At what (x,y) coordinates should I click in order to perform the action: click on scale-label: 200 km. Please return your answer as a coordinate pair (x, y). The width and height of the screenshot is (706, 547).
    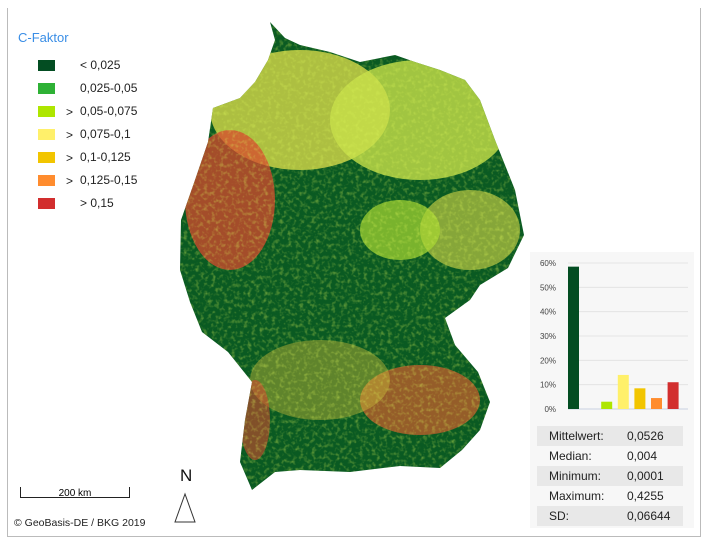
    Looking at the image, I should click on (75, 493).